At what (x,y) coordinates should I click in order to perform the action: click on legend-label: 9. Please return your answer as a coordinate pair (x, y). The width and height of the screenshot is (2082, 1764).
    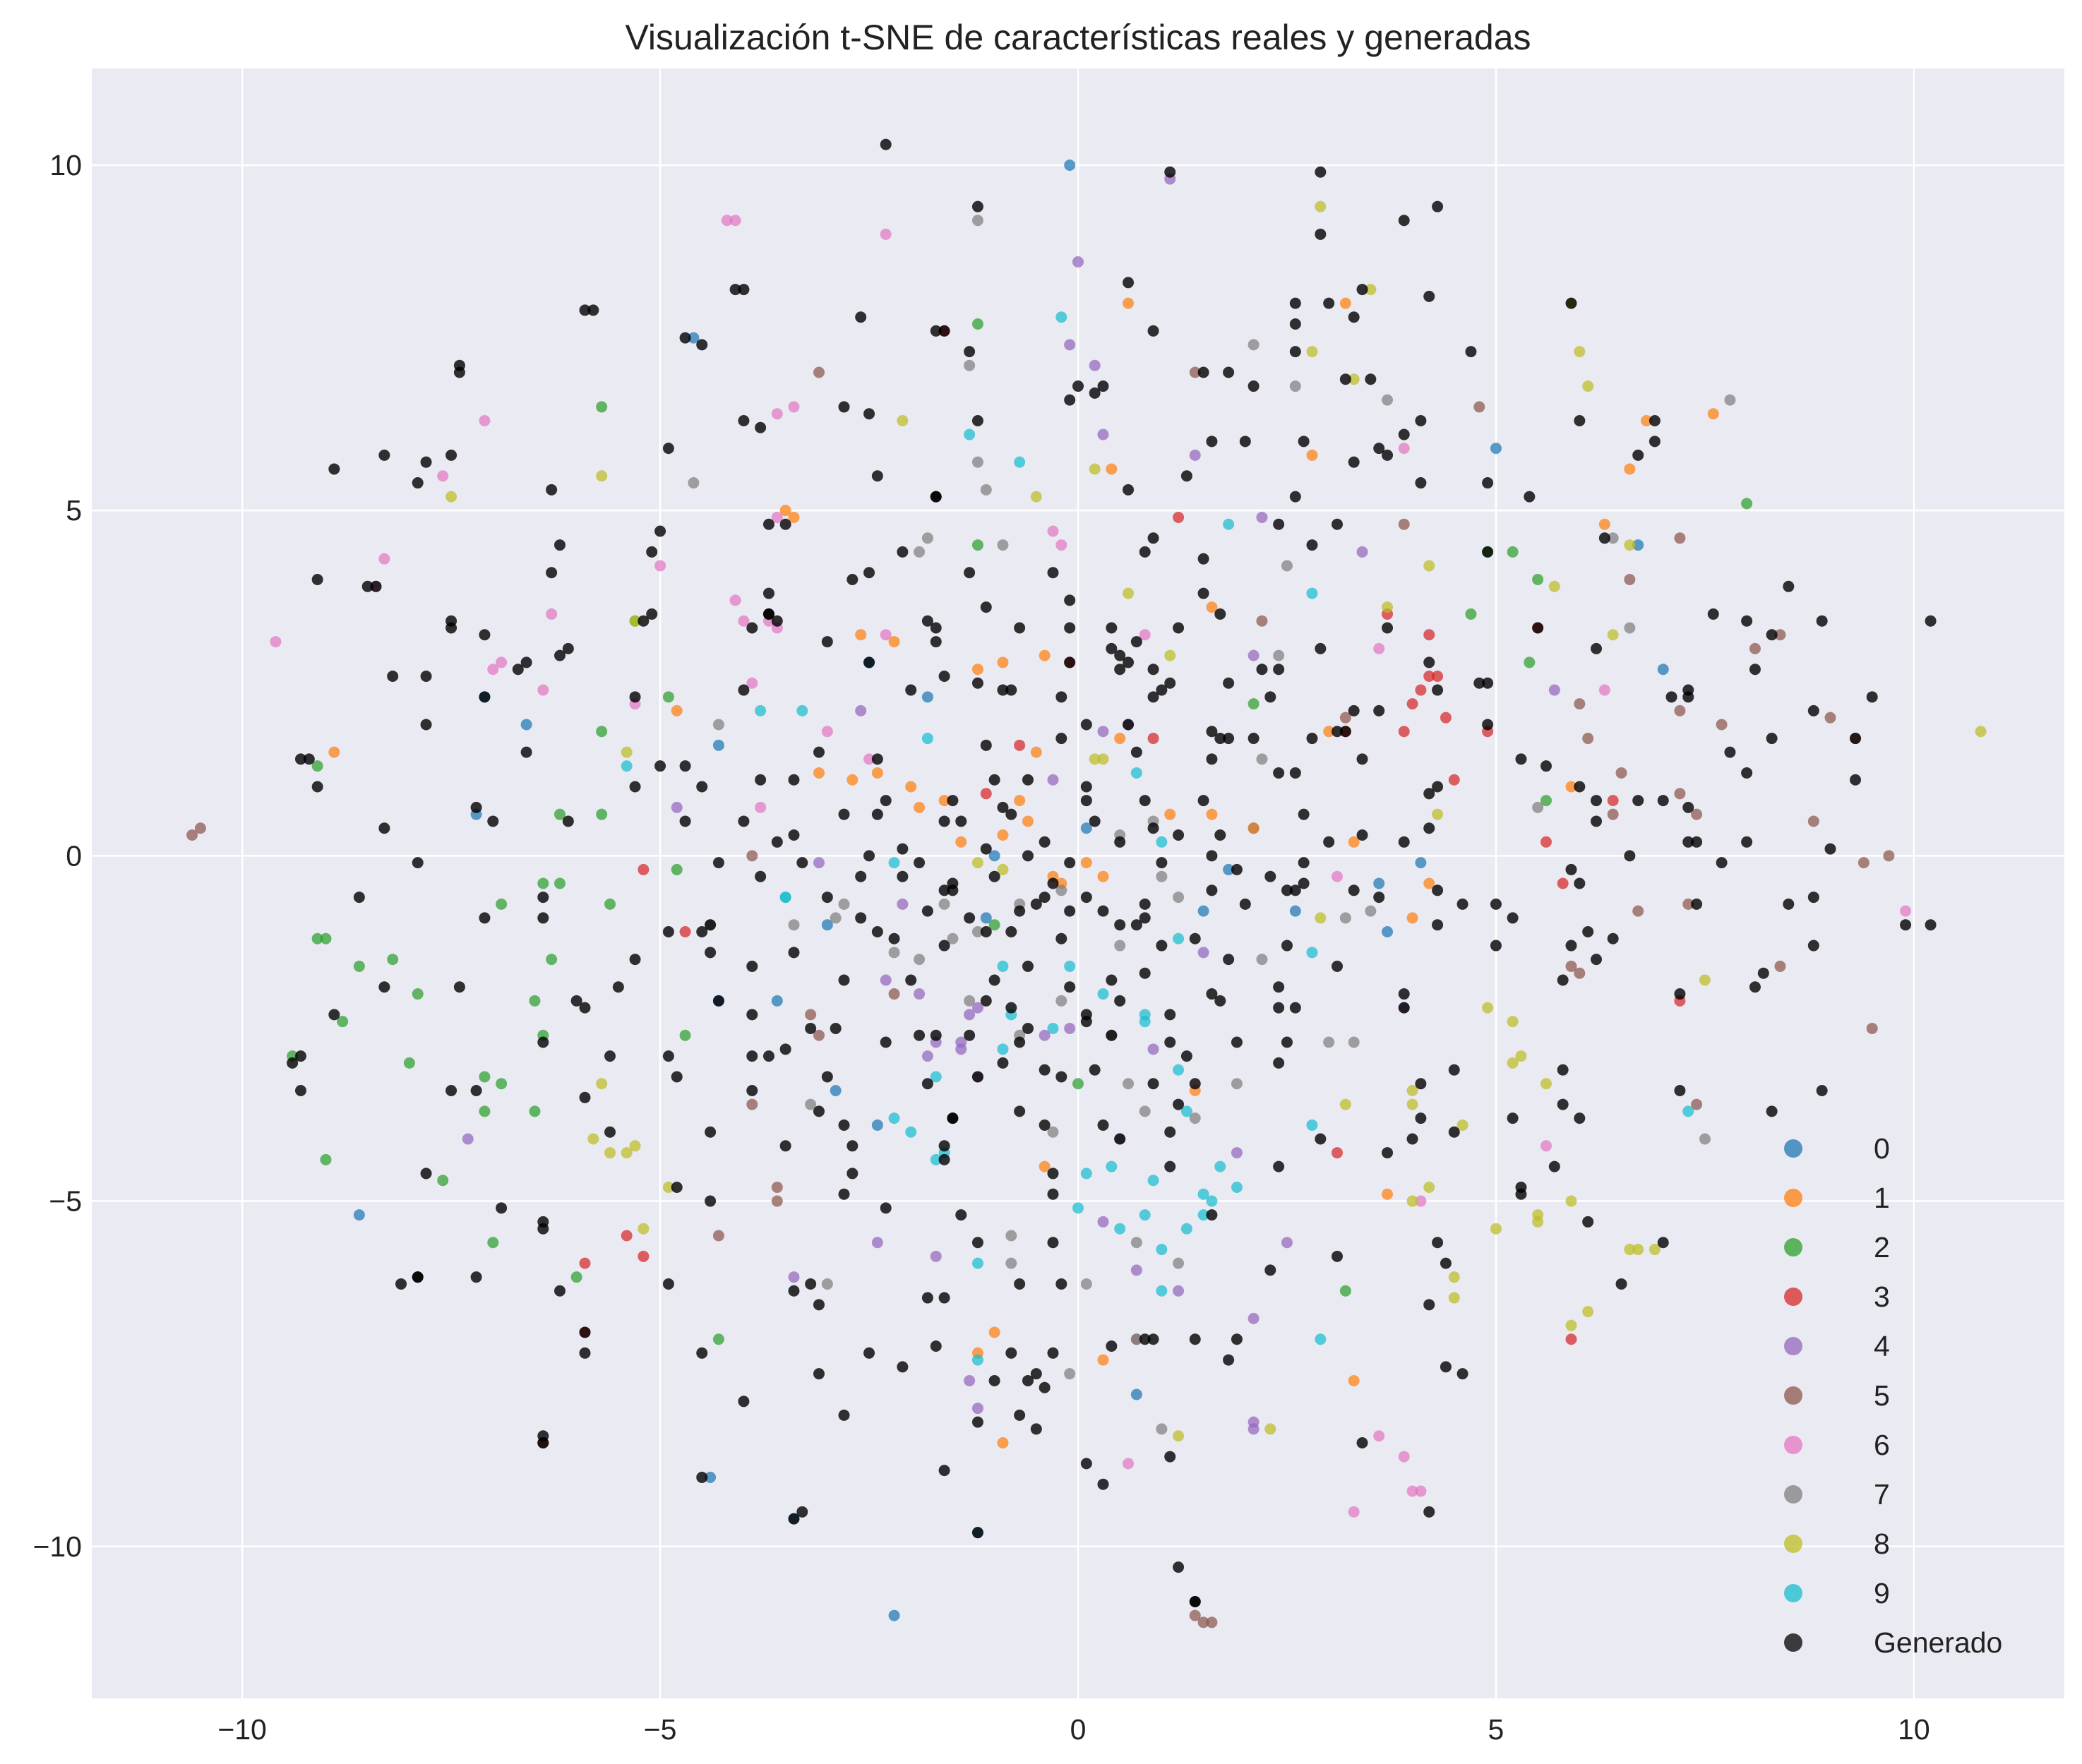
    Looking at the image, I should click on (1882, 1593).